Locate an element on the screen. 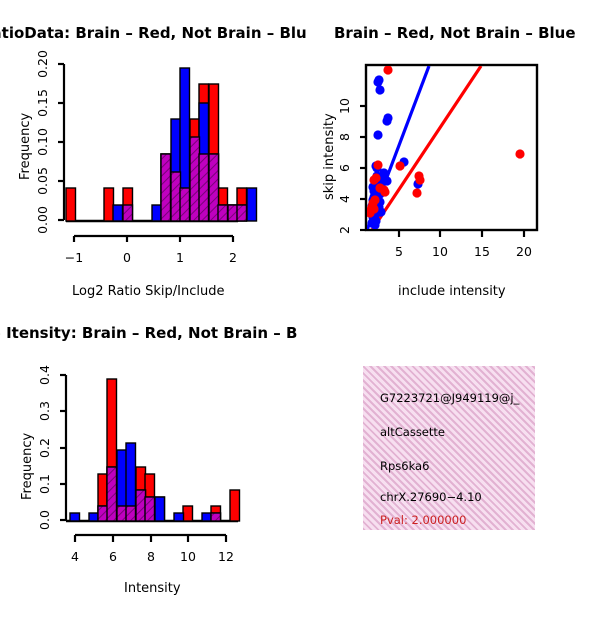  svg-text: 0.10 is located at coordinates (42, 142).